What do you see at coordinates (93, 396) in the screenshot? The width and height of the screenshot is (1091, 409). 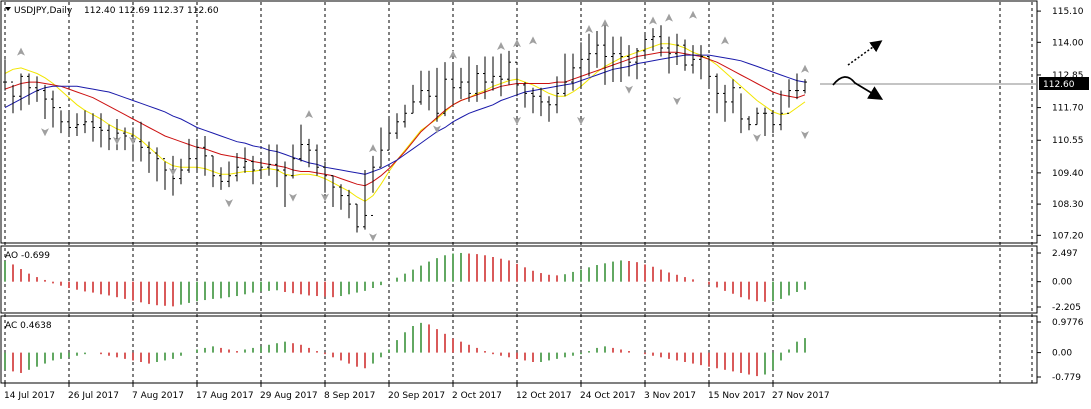 I see `time-tick-label: 26 Jul 2017` at bounding box center [93, 396].